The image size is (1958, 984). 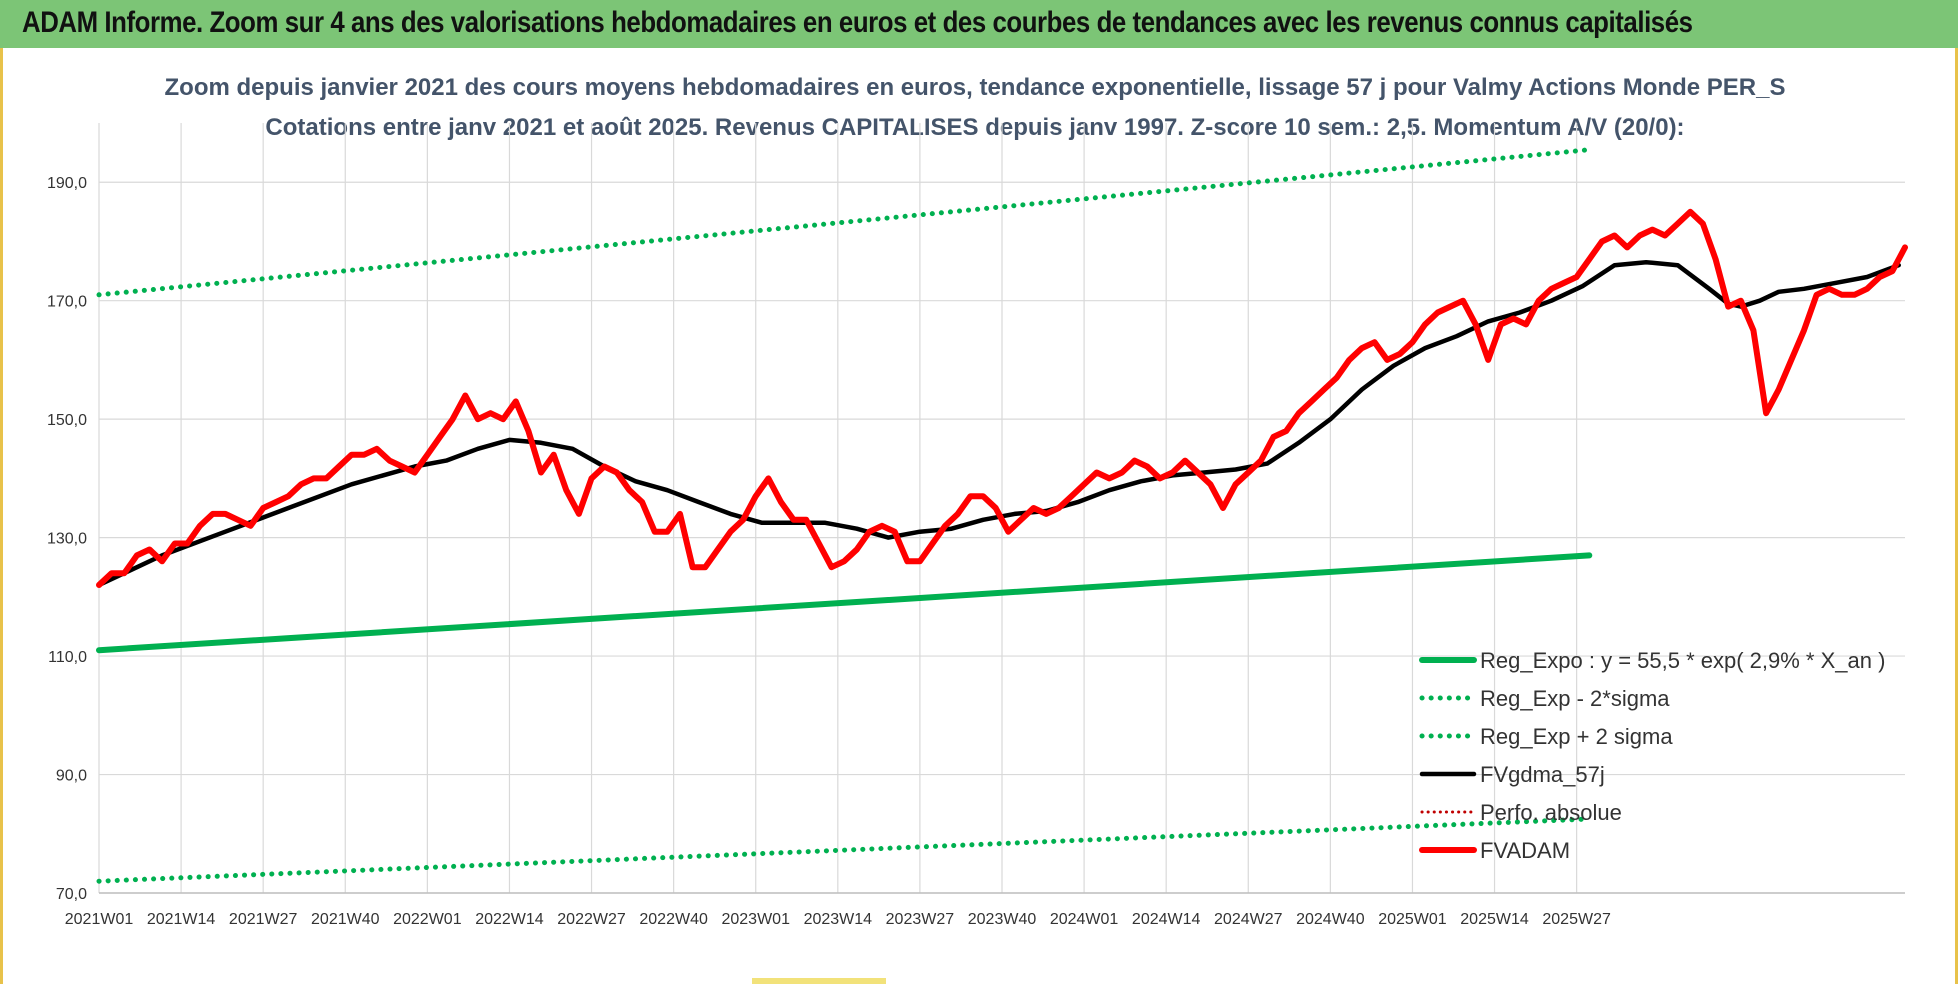 I want to click on x-tick-label: 2023W14, so click(x=838, y=919).